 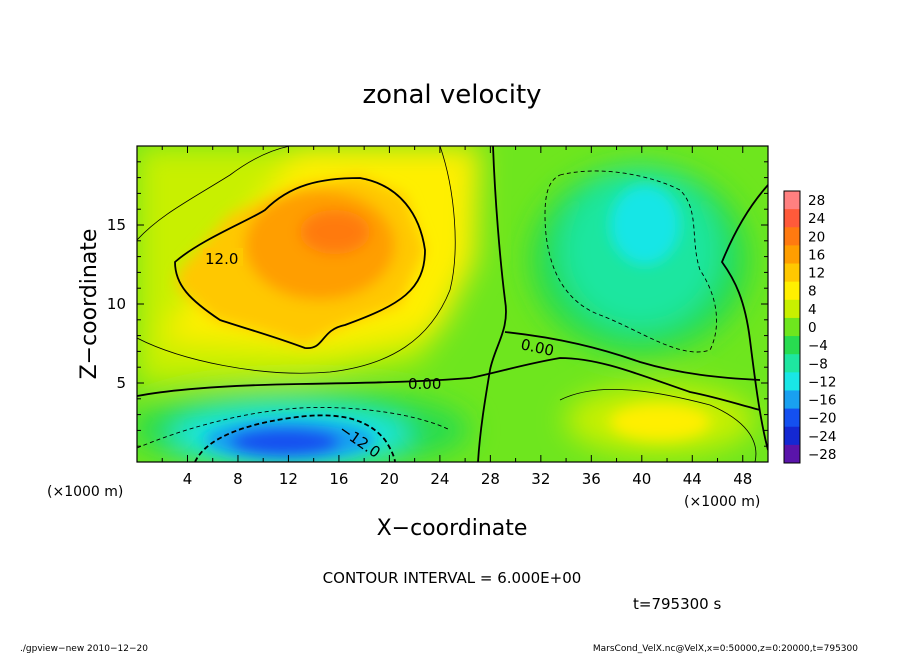 What do you see at coordinates (816, 237) in the screenshot?
I see `colorbar-label: 20` at bounding box center [816, 237].